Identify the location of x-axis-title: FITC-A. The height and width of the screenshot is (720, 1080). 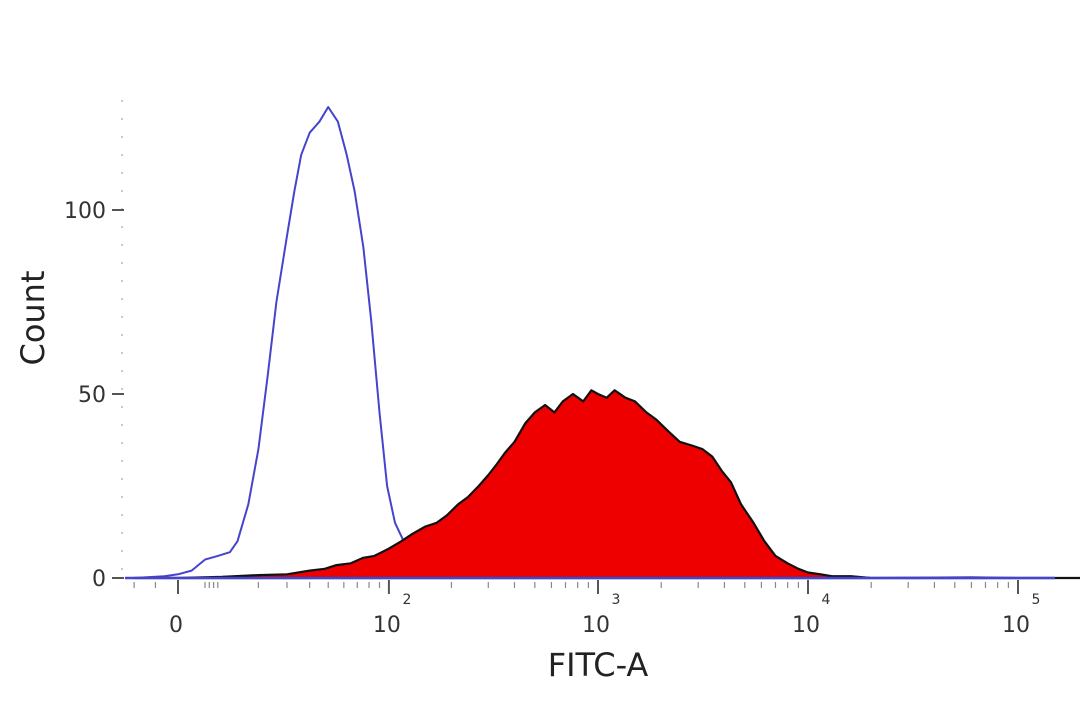
(598, 665).